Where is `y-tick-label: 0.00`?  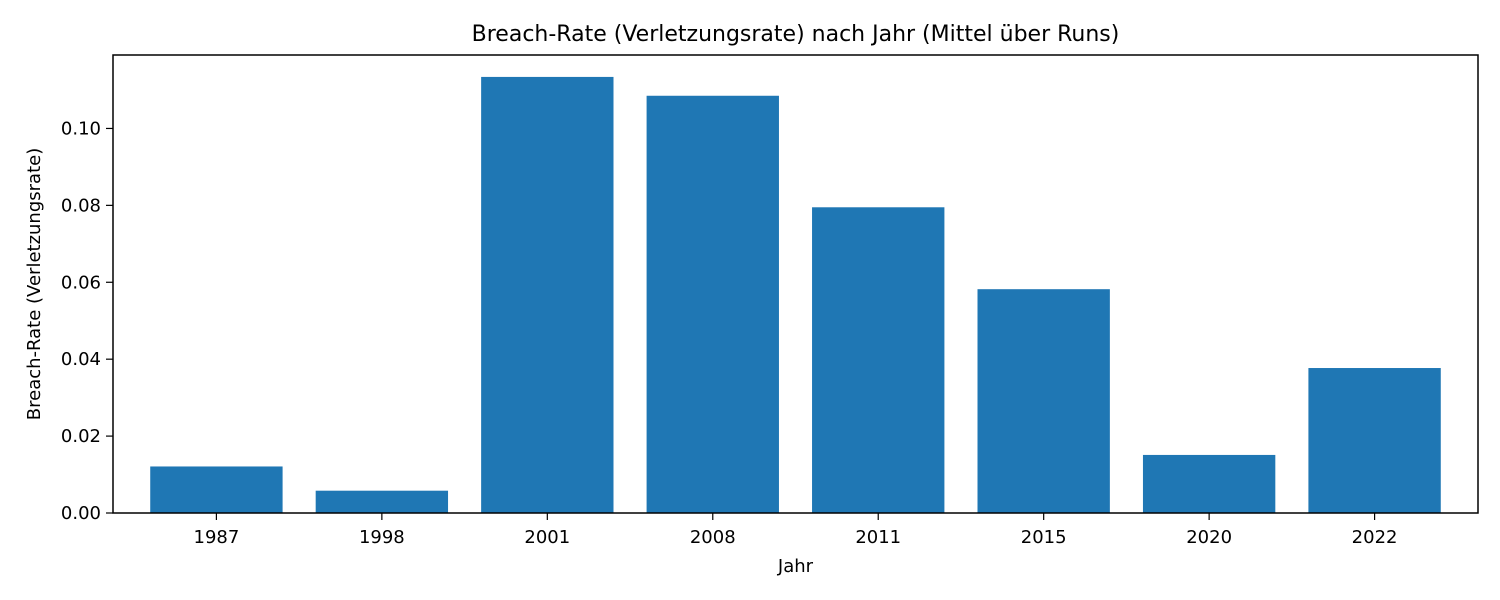 y-tick-label: 0.00 is located at coordinates (81, 513).